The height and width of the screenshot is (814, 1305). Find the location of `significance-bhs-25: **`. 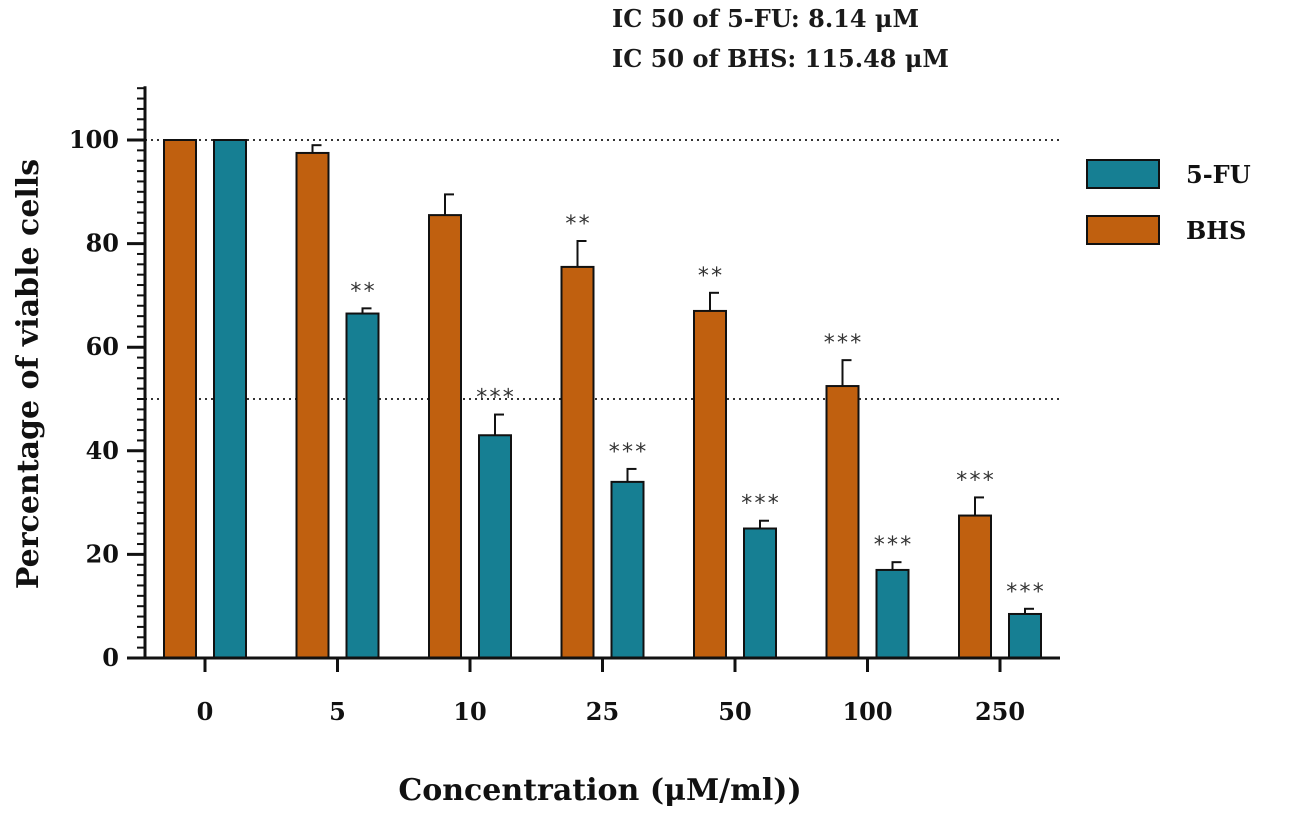

significance-bhs-25: ** is located at coordinates (577, 224).